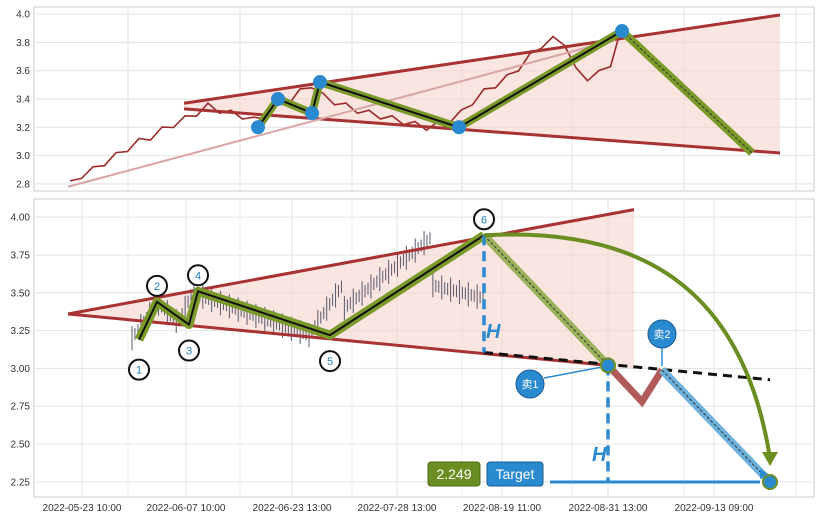 The height and width of the screenshot is (520, 822). I want to click on x-tick-label: 2022-06-07 10:00, so click(186, 508).